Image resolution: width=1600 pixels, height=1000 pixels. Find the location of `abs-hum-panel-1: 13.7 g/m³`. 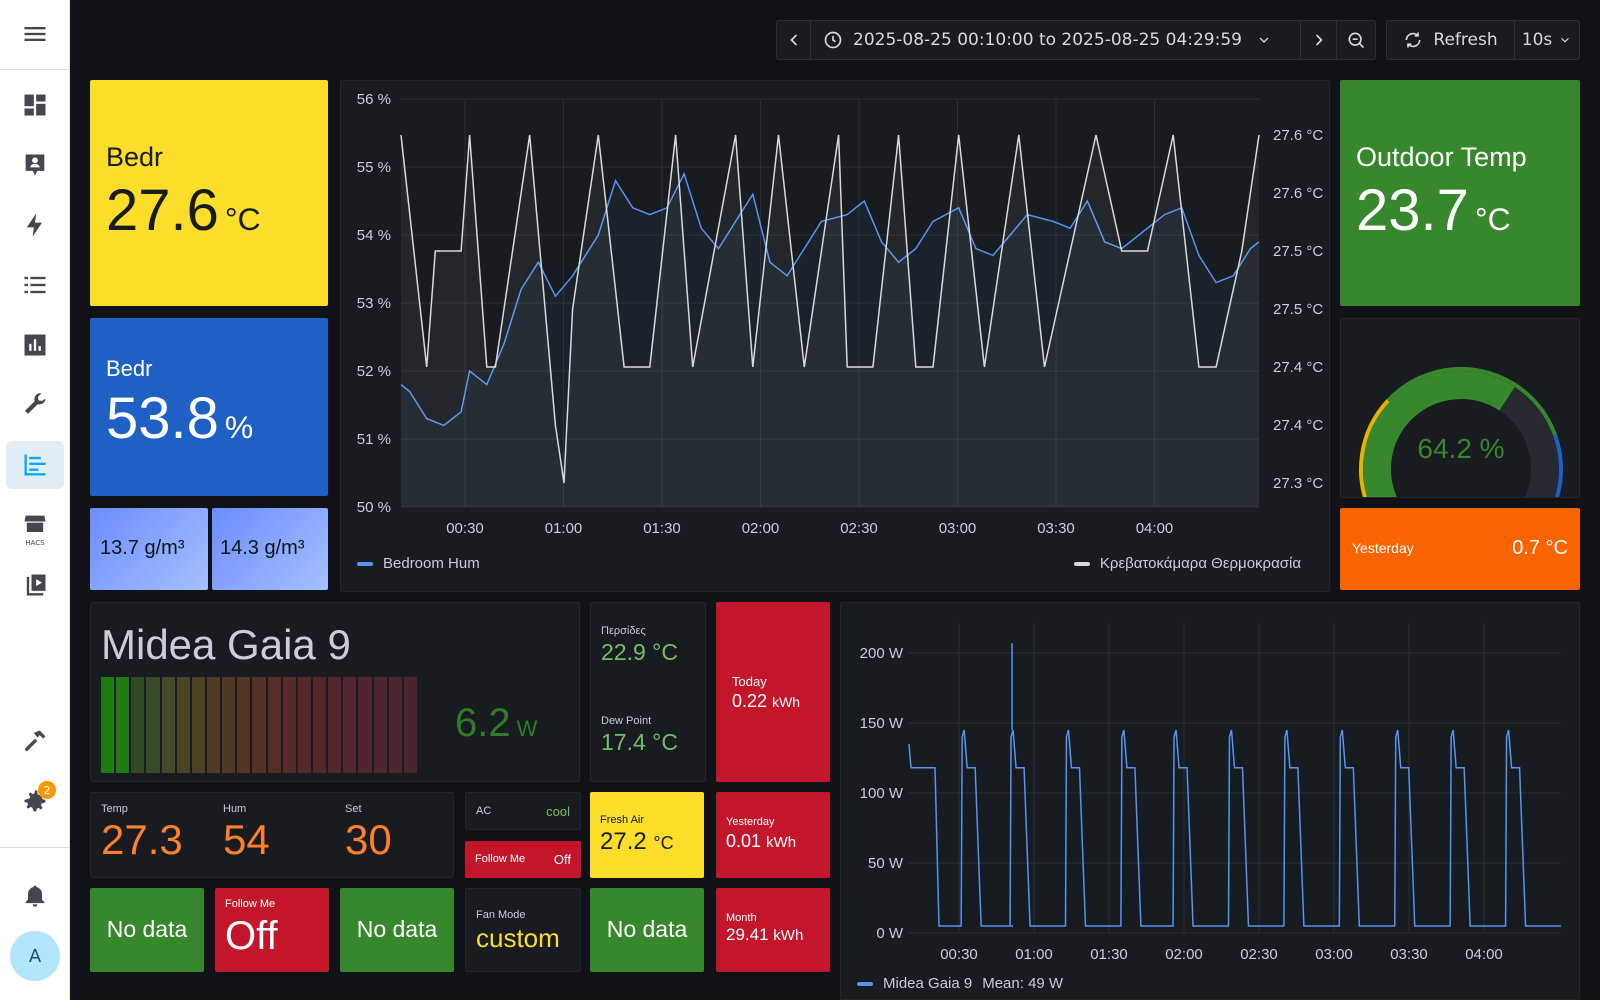

abs-hum-panel-1: 13.7 g/m³ is located at coordinates (149, 549).